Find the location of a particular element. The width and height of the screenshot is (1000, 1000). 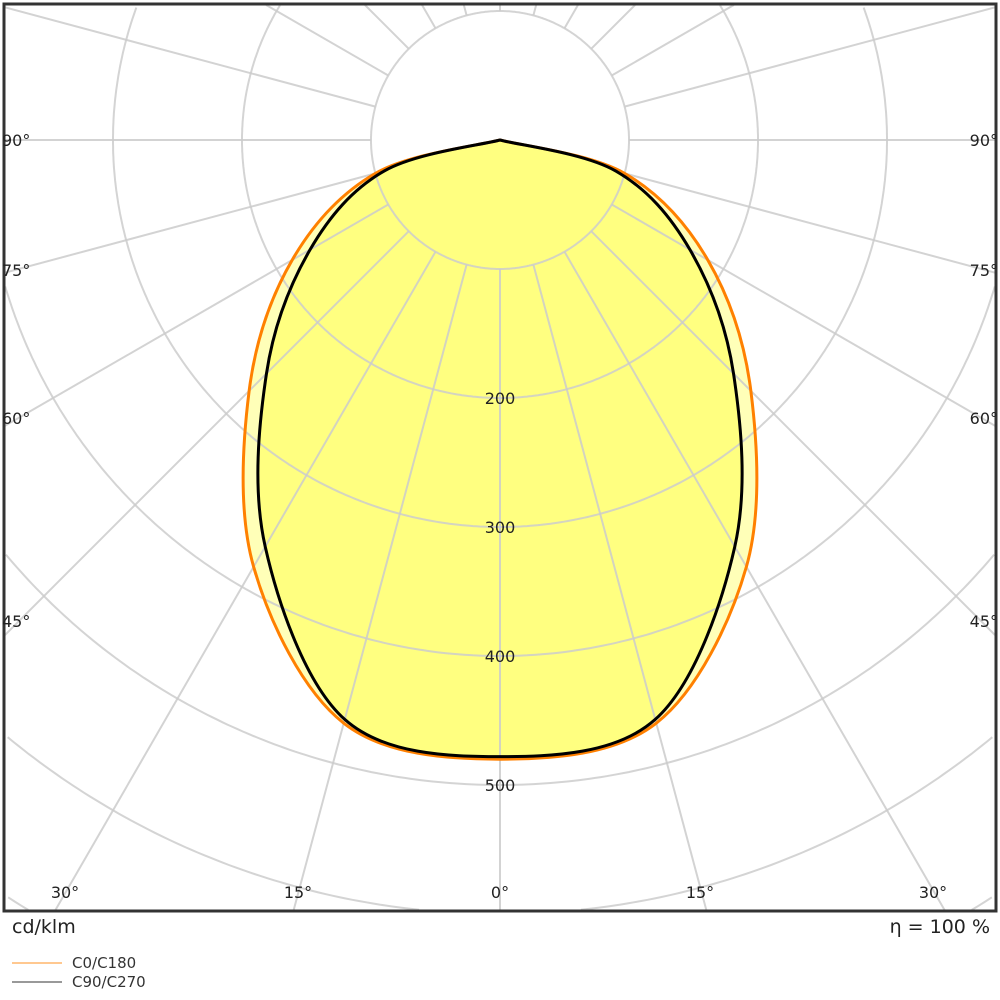

radial-tick-label: 200 is located at coordinates (500, 398).